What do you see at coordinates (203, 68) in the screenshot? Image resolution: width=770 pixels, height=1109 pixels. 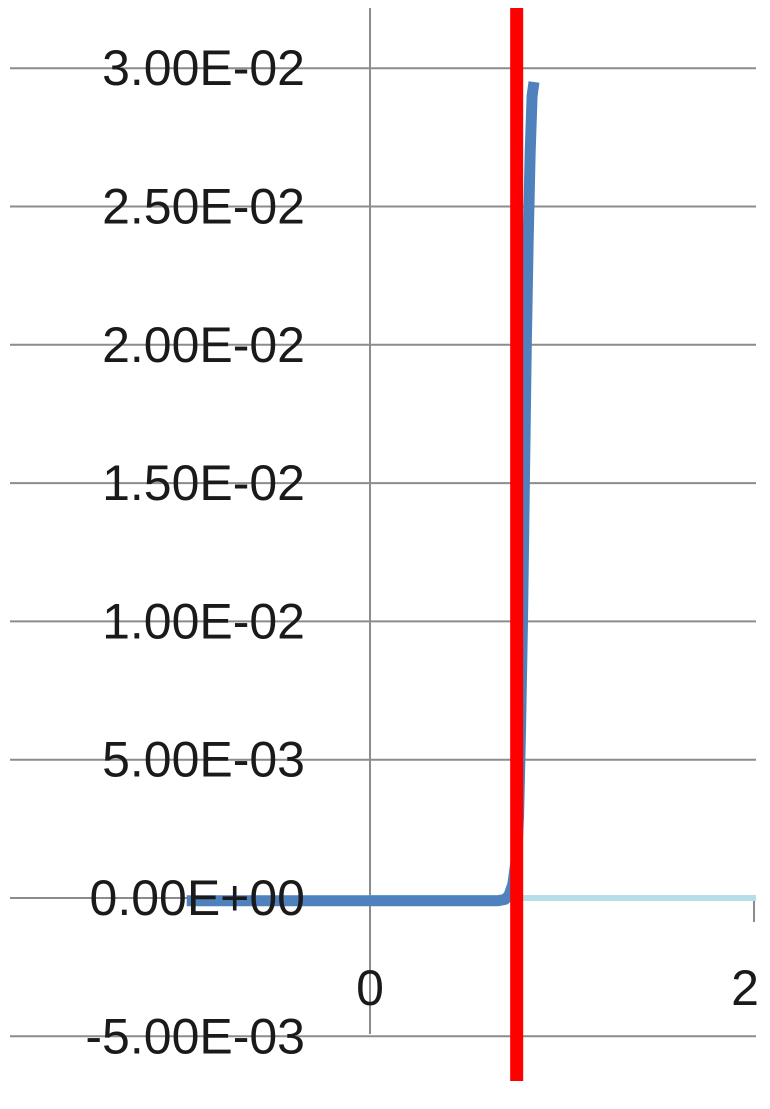 I see `y-tick-label: 3.00E-02` at bounding box center [203, 68].